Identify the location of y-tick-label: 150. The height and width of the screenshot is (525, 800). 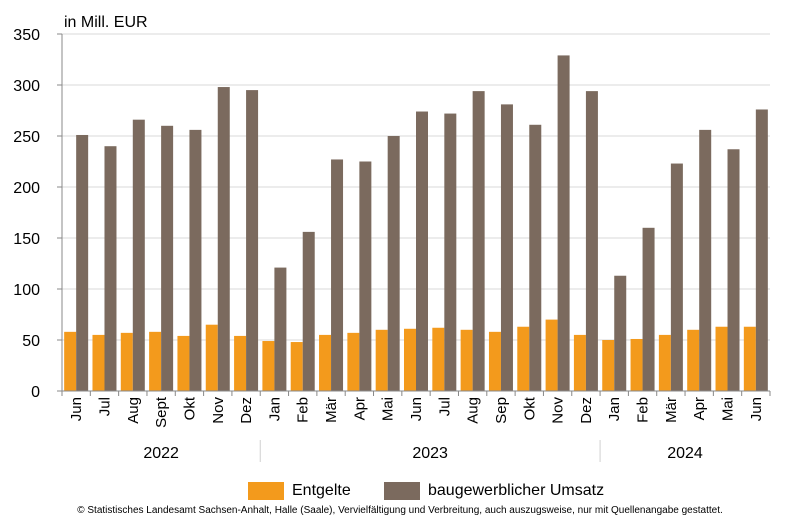
(26, 239).